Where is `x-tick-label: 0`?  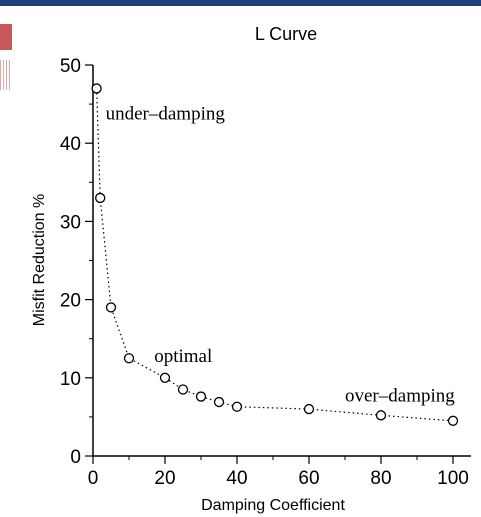
x-tick-label: 0 is located at coordinates (93, 478).